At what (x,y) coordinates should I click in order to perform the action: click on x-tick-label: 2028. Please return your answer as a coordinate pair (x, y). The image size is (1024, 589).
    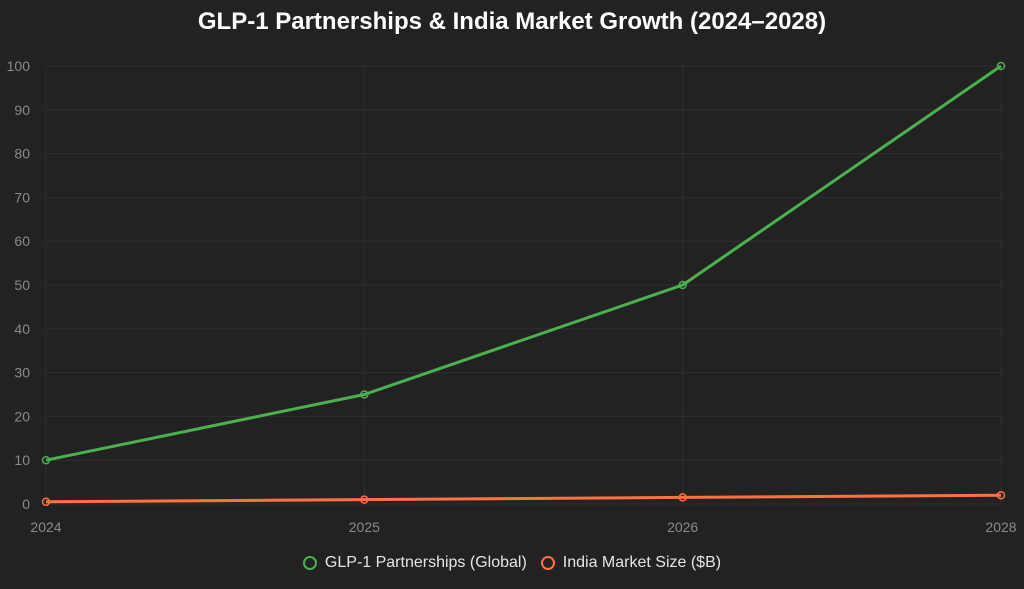
    Looking at the image, I should click on (1000, 527).